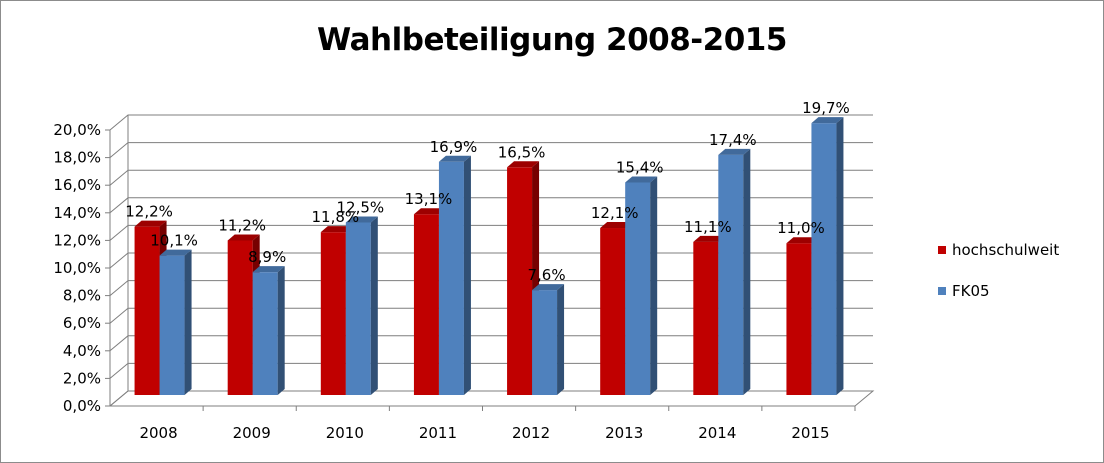  I want to click on x-category-label: 2011, so click(438, 433).